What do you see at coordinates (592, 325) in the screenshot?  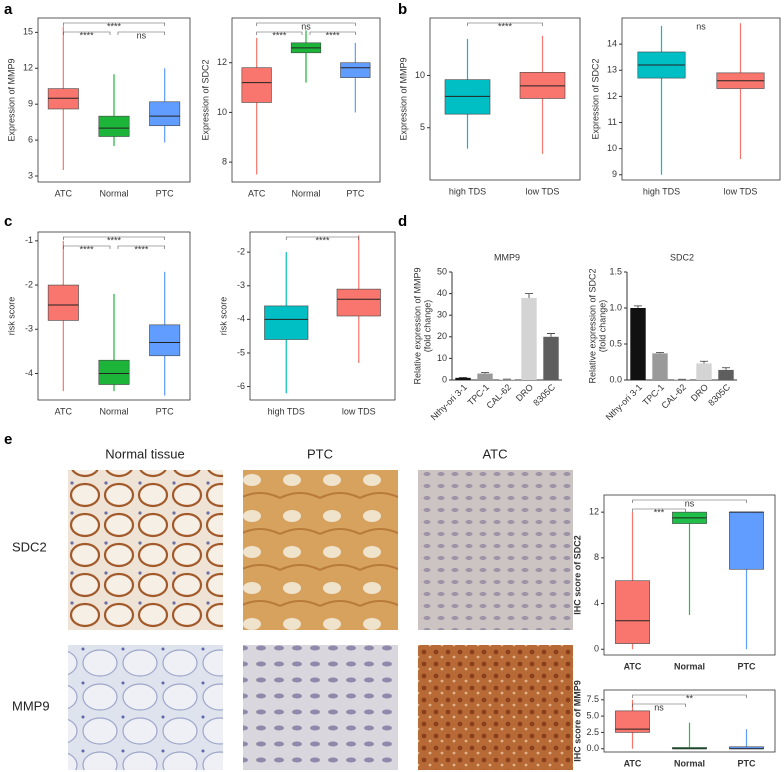 I see `y-axis-title: Relative expression of SDC2` at bounding box center [592, 325].